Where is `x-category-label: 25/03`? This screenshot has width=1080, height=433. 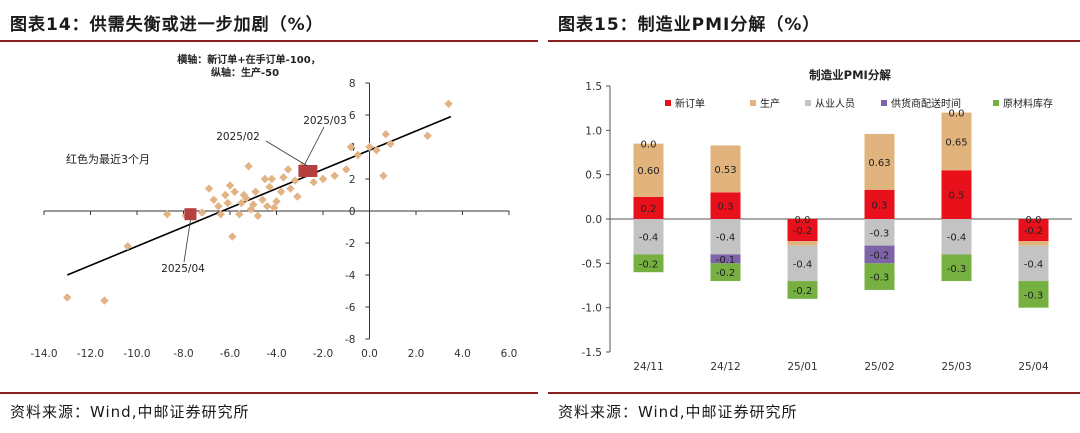
x-category-label: 25/03 is located at coordinates (956, 367).